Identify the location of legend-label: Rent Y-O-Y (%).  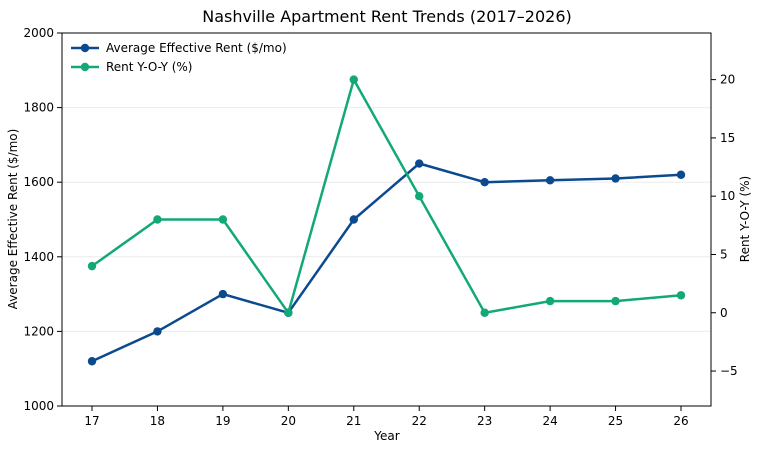
(149, 67).